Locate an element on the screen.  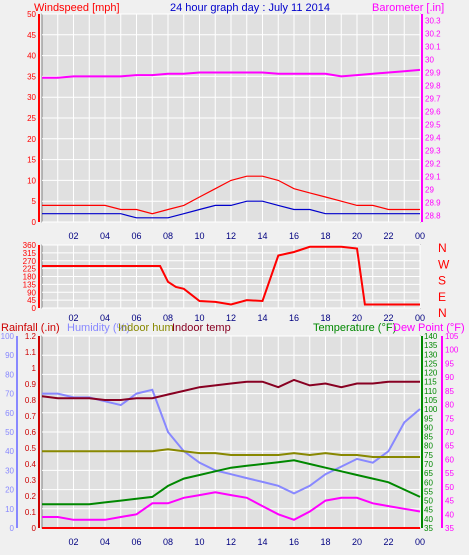
x-tick-label: 18 is located at coordinates (325, 318).